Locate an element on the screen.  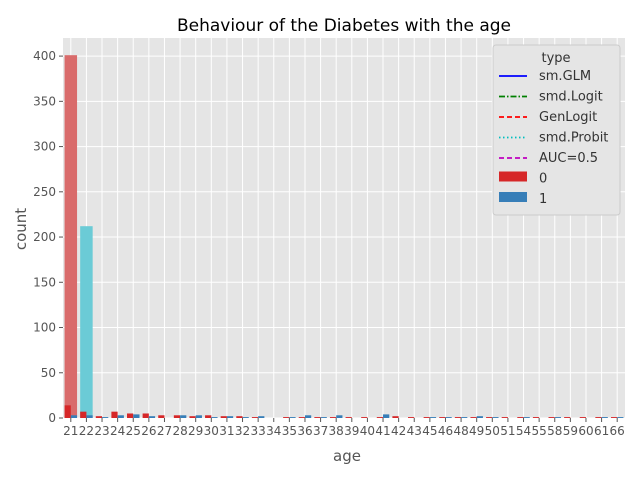
x-tick-label: 58 is located at coordinates (554, 431).